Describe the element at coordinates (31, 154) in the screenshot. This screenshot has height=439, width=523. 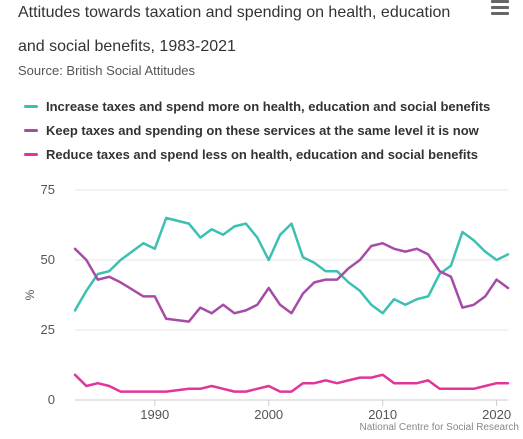
I see `legend-swatch-reduce` at that location.